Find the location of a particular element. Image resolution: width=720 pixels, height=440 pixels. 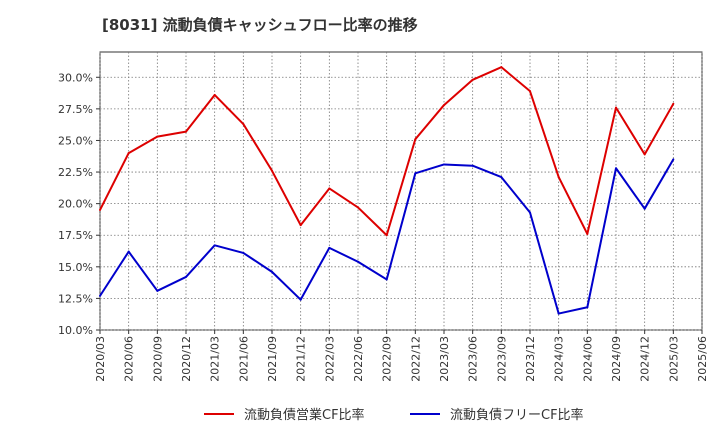

x-tick-label: 2022/09 is located at coordinates (387, 359).